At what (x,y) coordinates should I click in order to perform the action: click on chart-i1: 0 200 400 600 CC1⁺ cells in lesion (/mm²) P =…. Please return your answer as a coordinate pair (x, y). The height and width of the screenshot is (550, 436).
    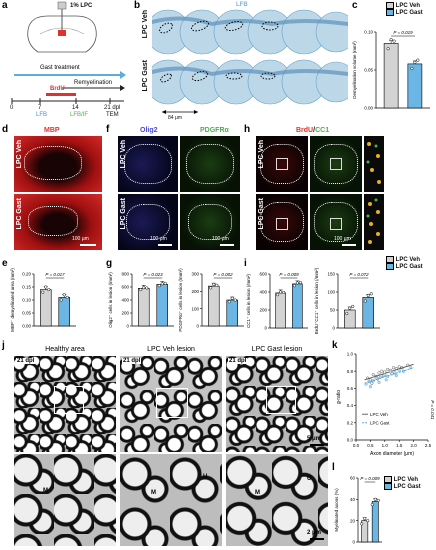
    Looking at the image, I should click on (277, 301).